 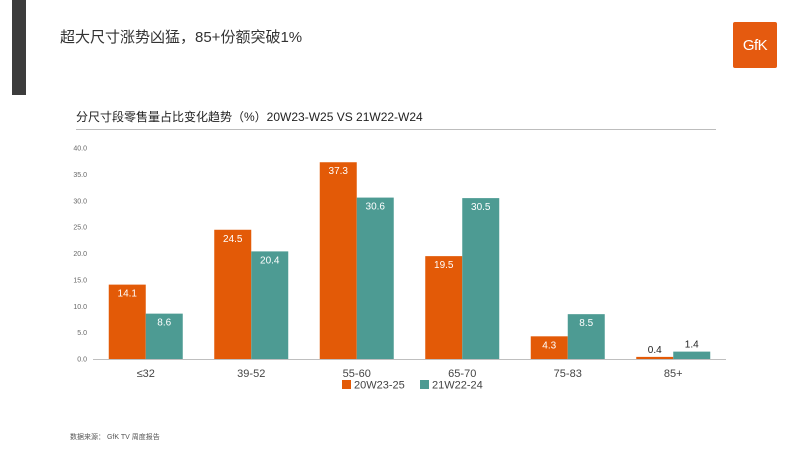 I want to click on title-divider, so click(x=396, y=129).